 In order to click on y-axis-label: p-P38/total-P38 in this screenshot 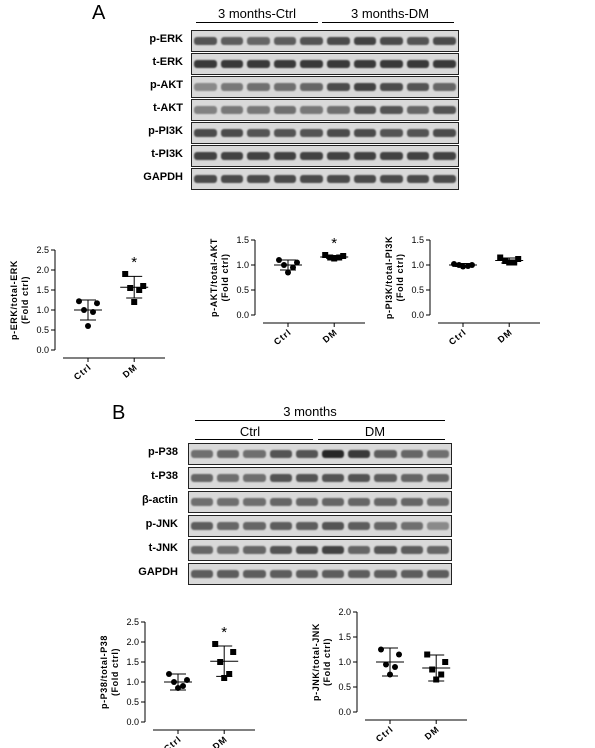, I will do `click(104, 672)`.